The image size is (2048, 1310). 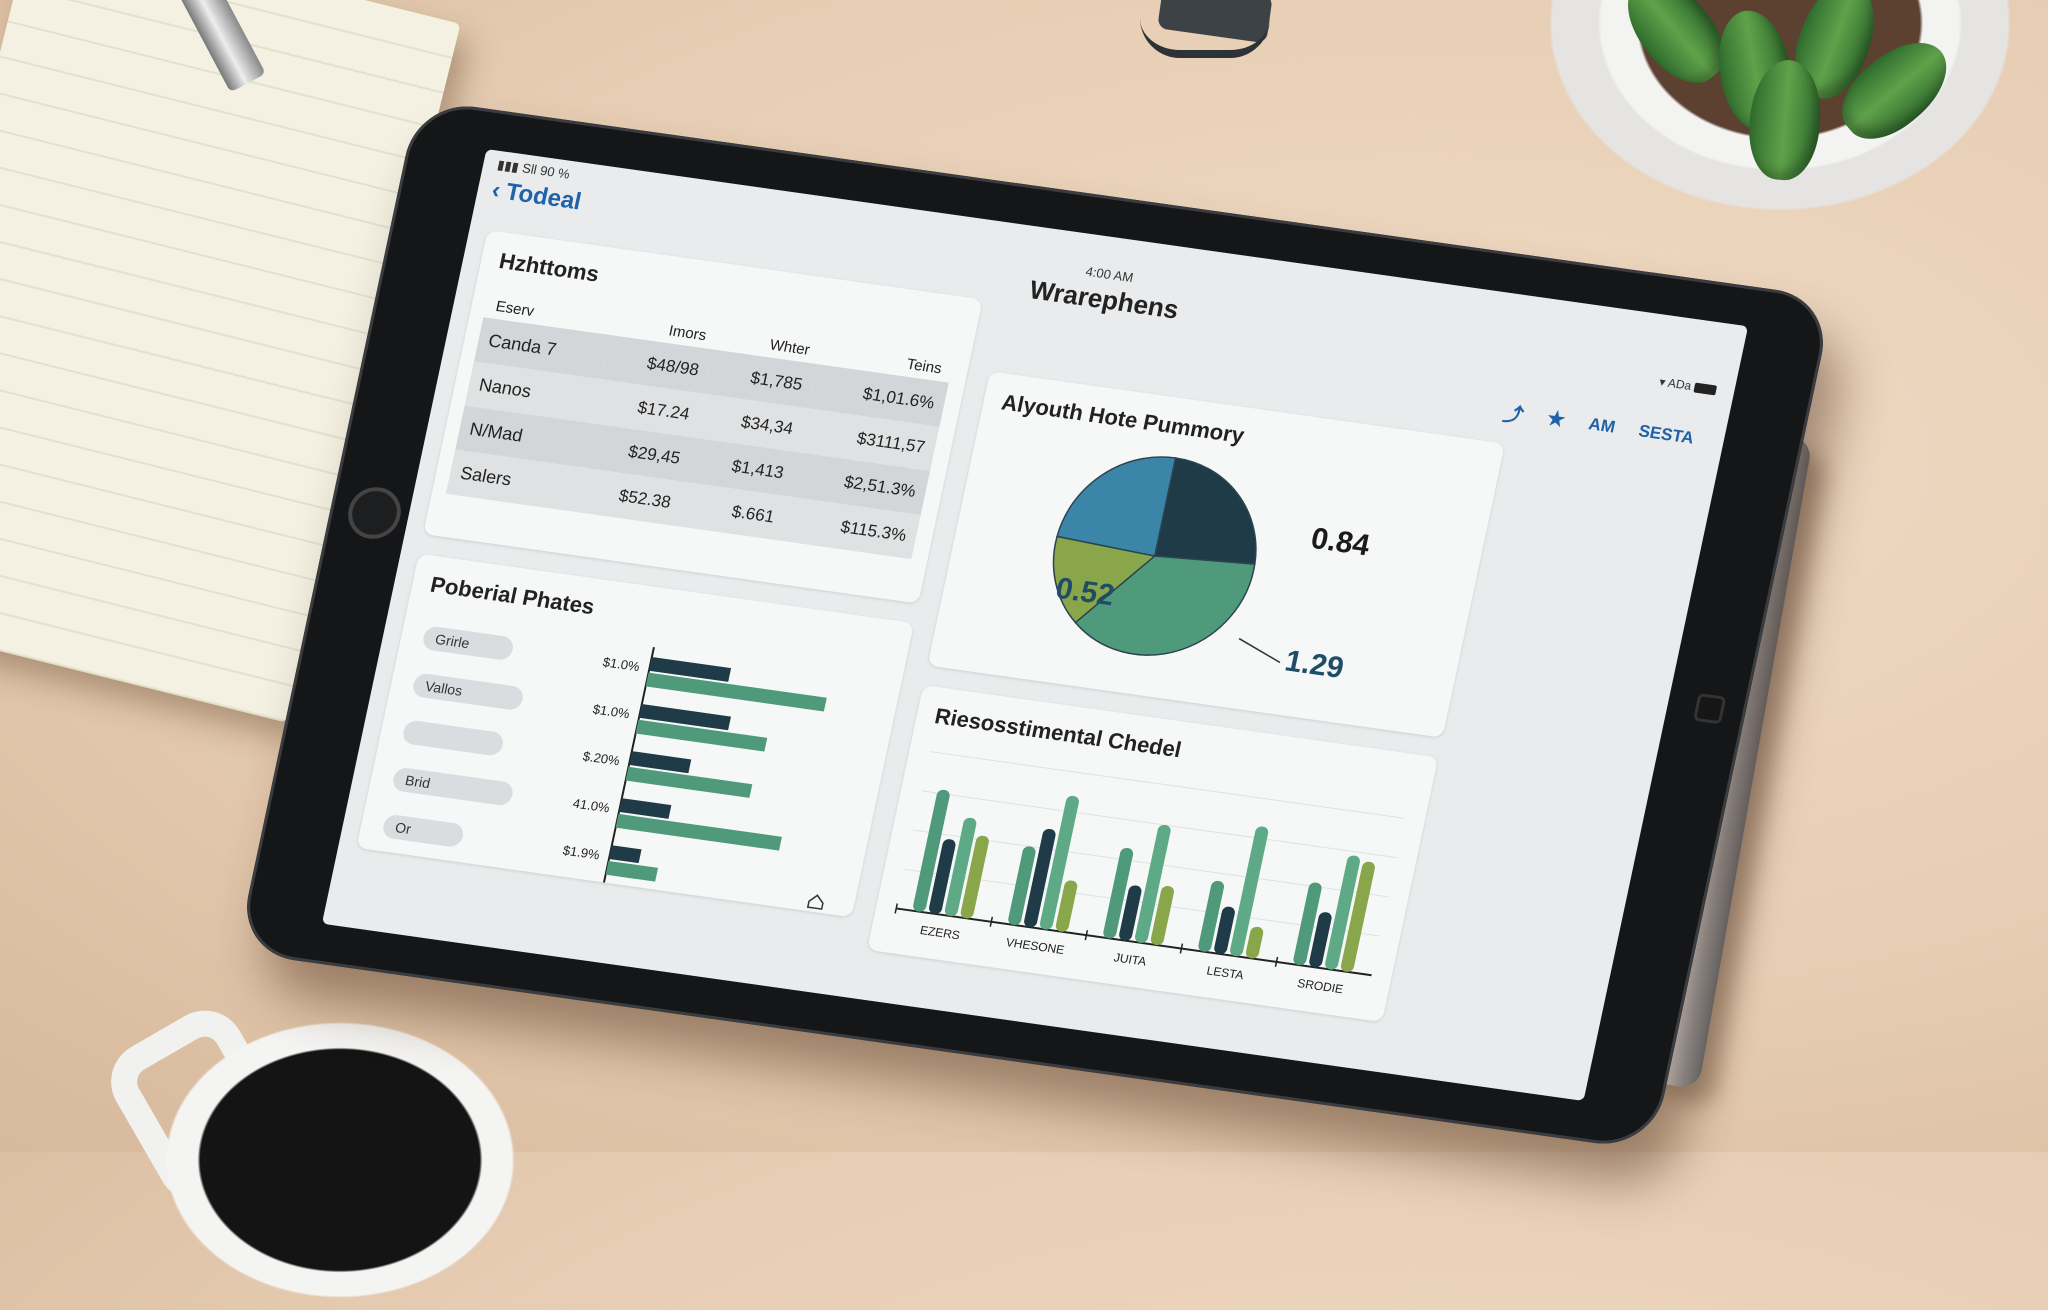 What do you see at coordinates (1556, 419) in the screenshot?
I see `star-icon: ★` at bounding box center [1556, 419].